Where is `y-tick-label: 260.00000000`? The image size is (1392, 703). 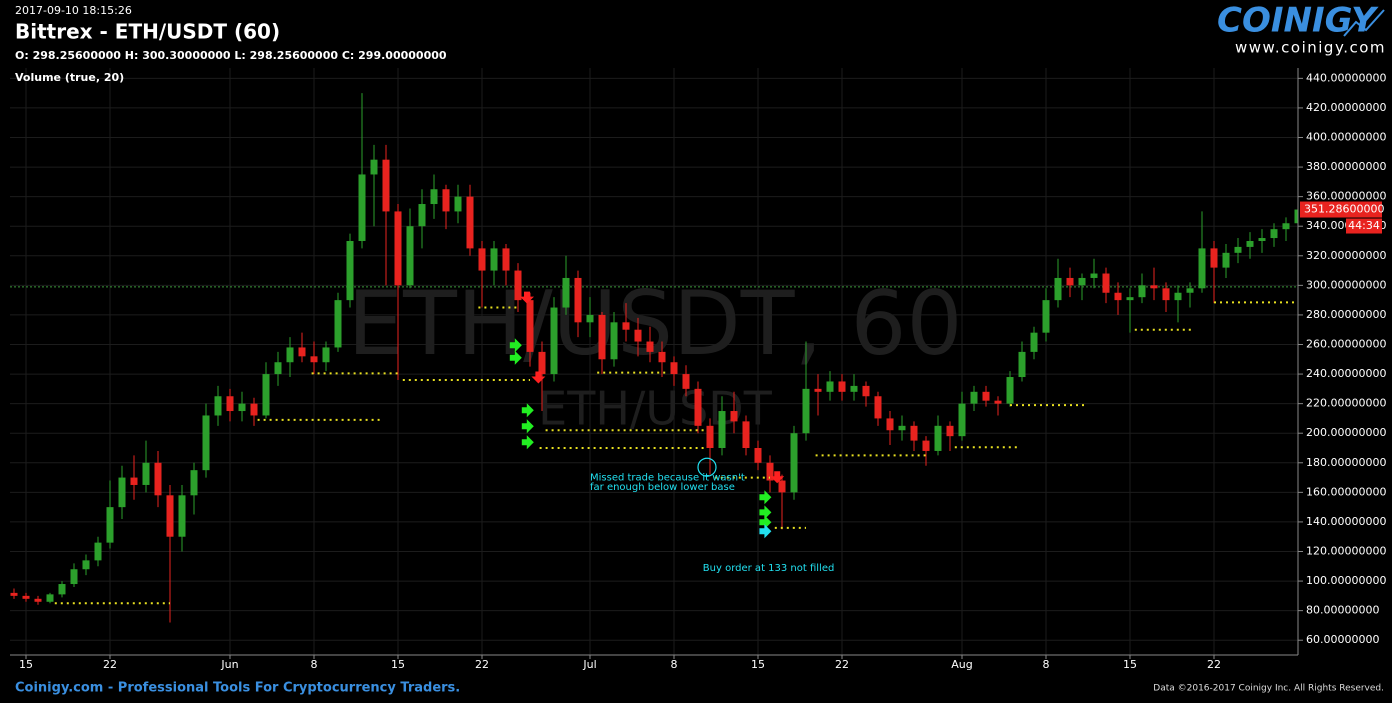 y-tick-label: 260.00000000 is located at coordinates (1346, 343).